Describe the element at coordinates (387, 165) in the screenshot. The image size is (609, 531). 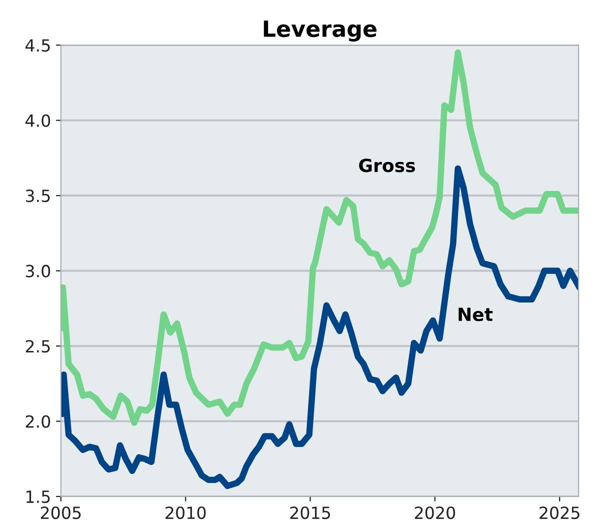
I see `series-label: Gross` at that location.